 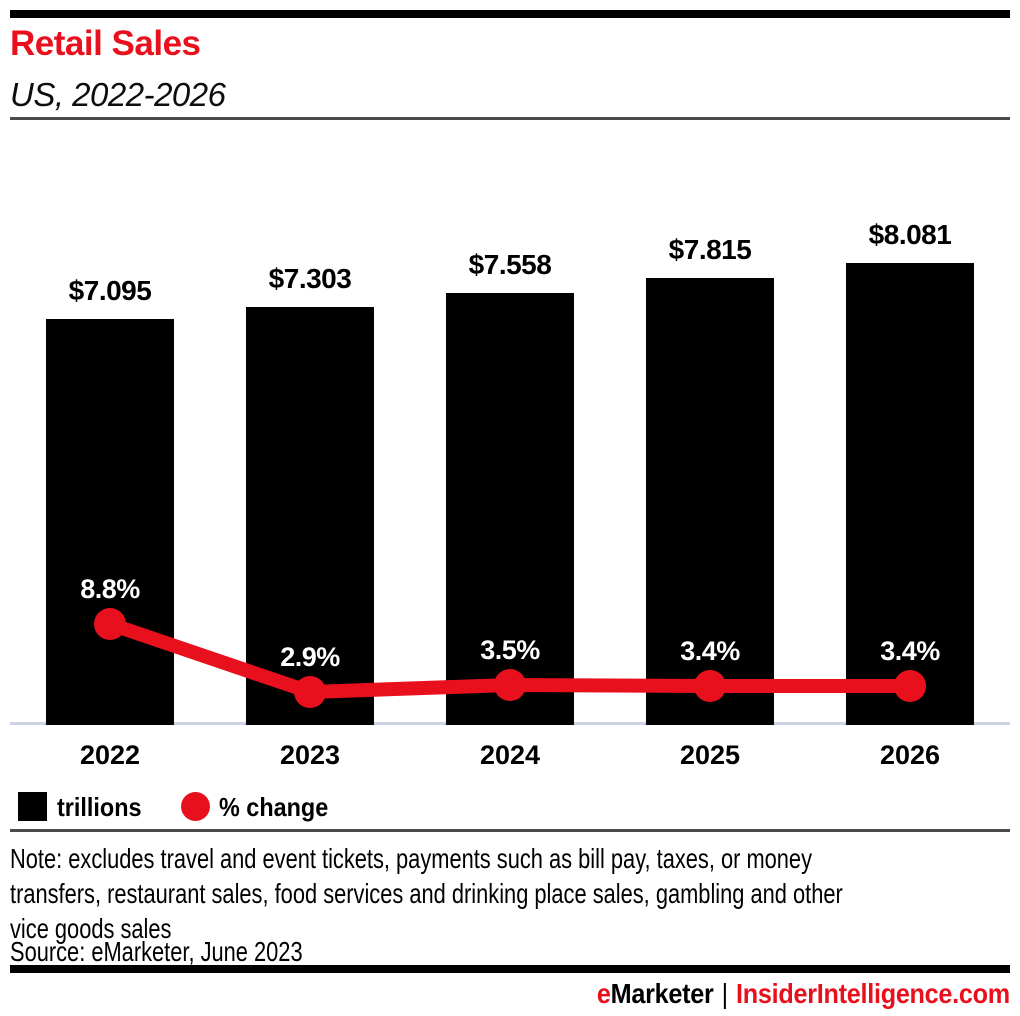 What do you see at coordinates (99, 807) in the screenshot?
I see `legend-label-trillions: trillions` at bounding box center [99, 807].